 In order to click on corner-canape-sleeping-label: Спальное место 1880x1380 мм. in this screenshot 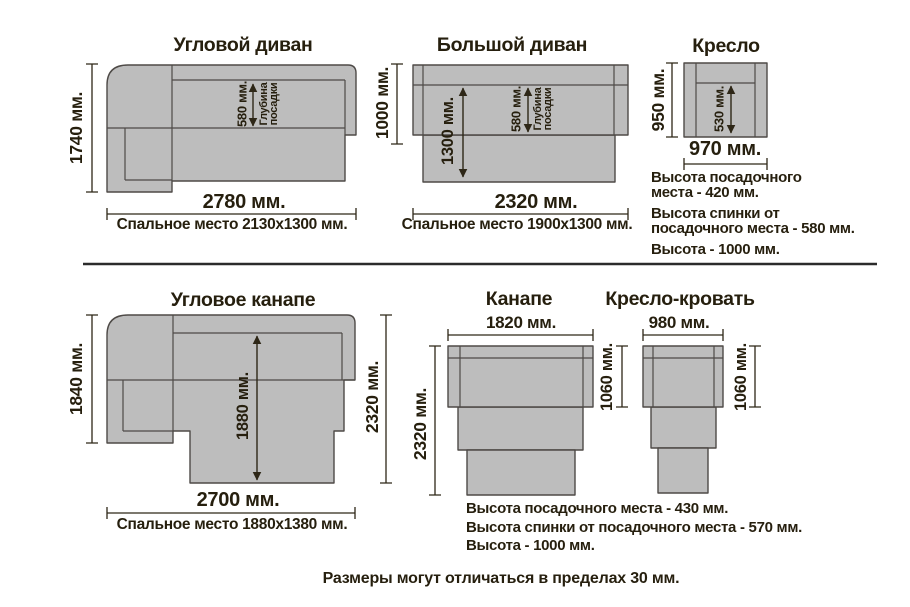, I will do `click(232, 524)`.